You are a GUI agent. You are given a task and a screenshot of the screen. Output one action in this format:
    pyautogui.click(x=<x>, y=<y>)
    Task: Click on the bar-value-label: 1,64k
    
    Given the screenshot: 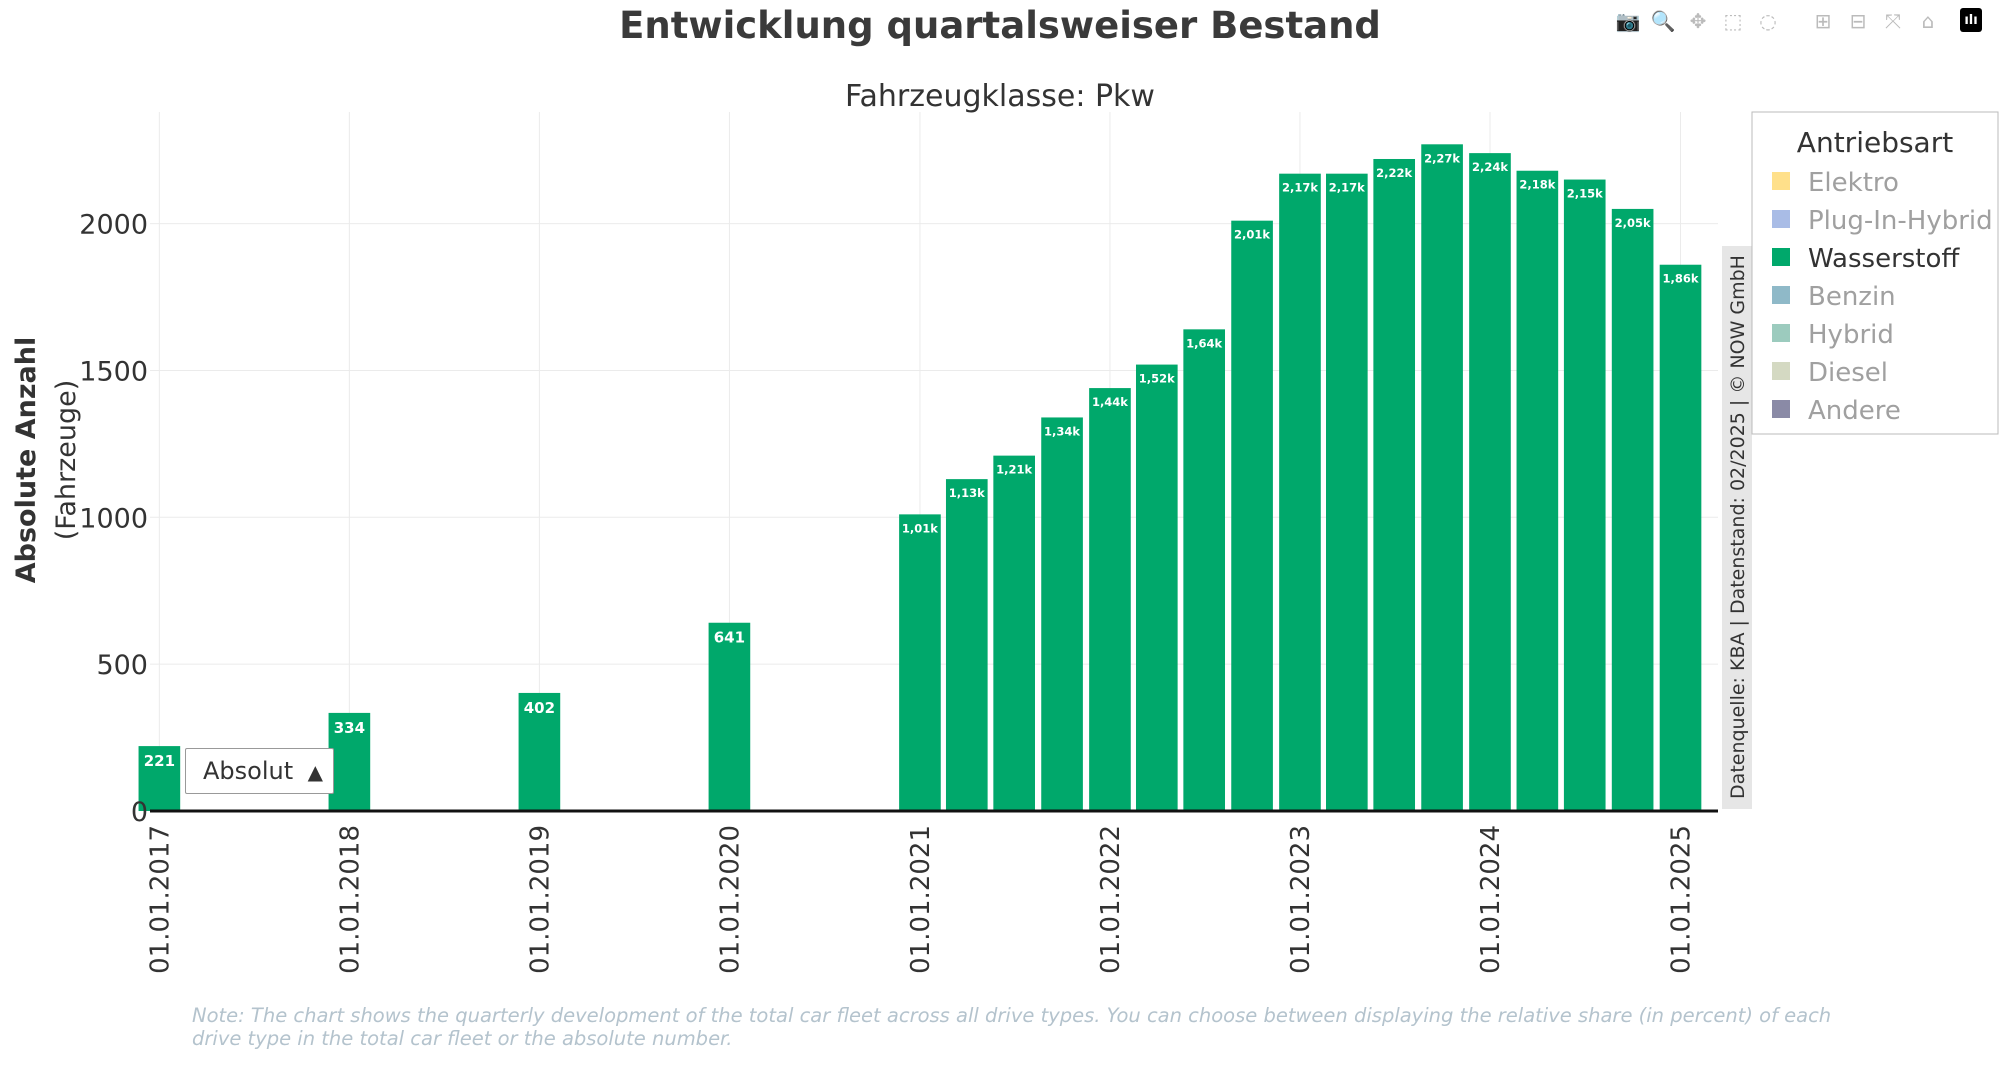 What is the action you would take?
    pyautogui.click(x=1204, y=343)
    